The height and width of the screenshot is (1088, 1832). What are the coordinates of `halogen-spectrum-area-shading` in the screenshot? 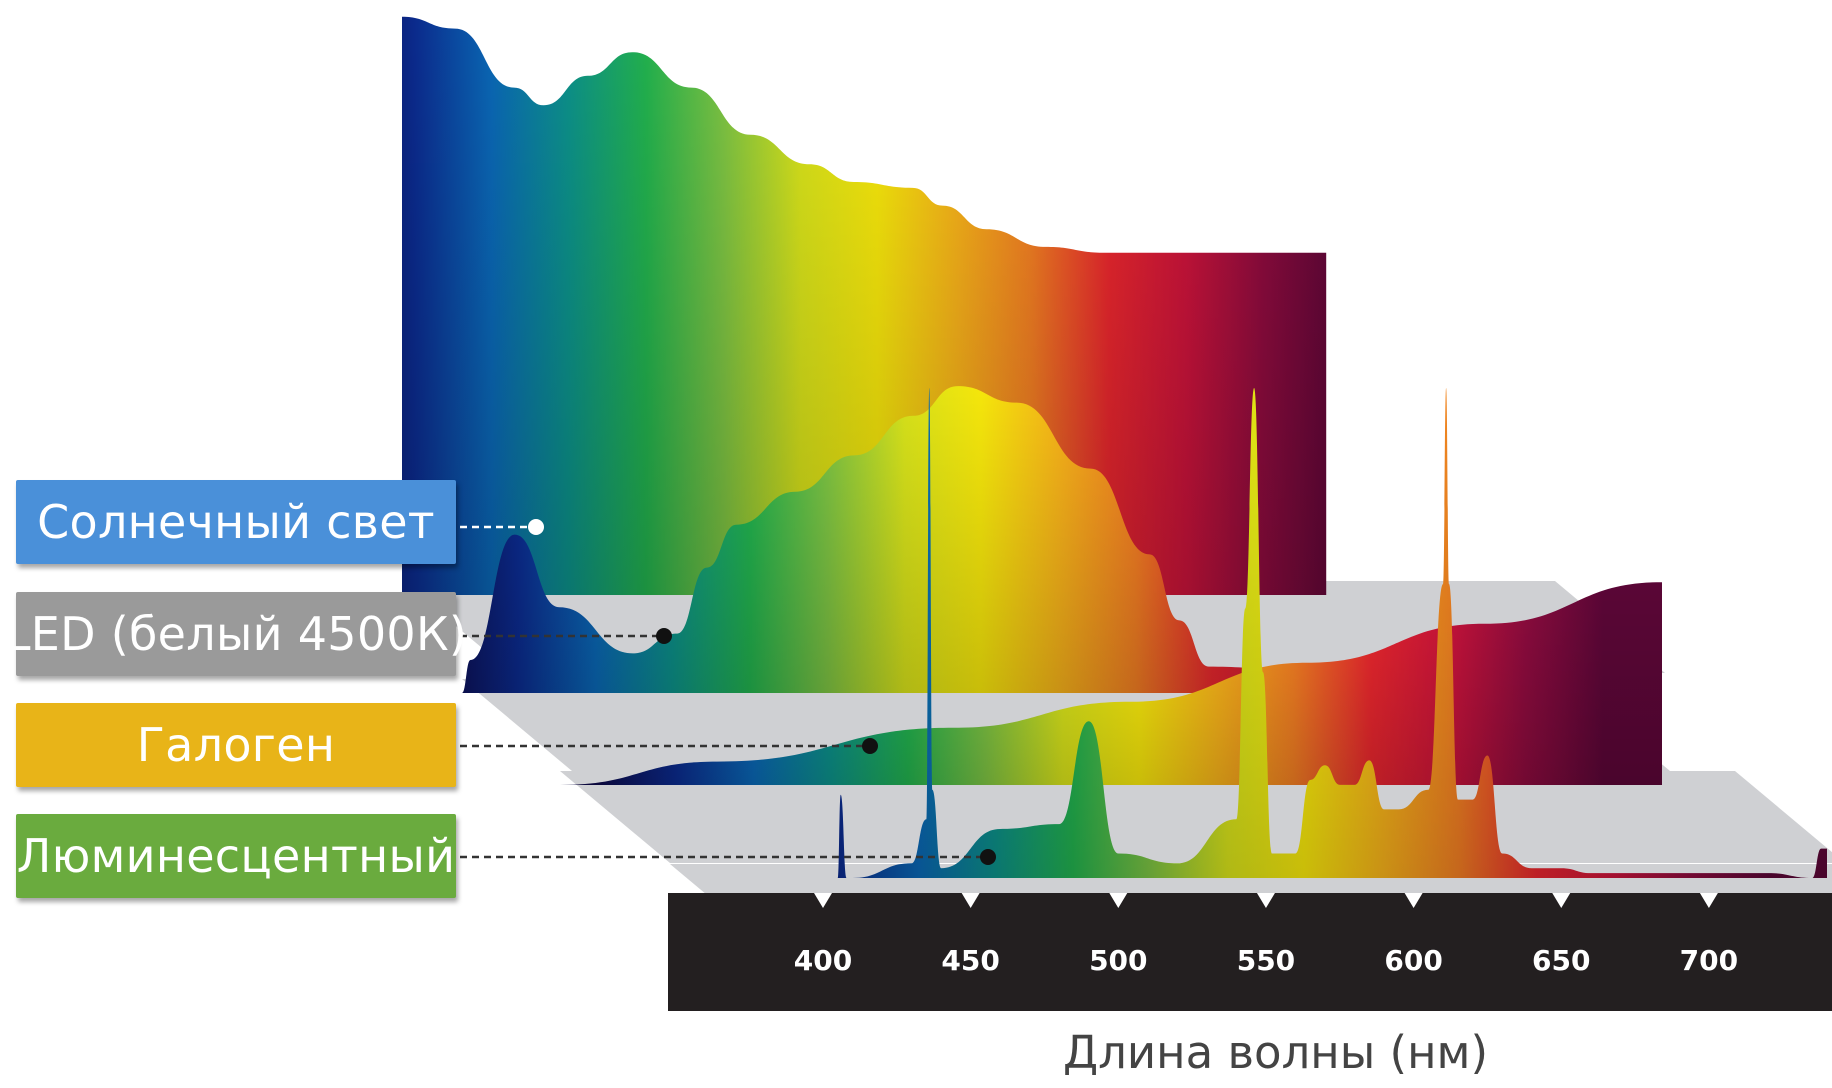 It's located at (1111, 683).